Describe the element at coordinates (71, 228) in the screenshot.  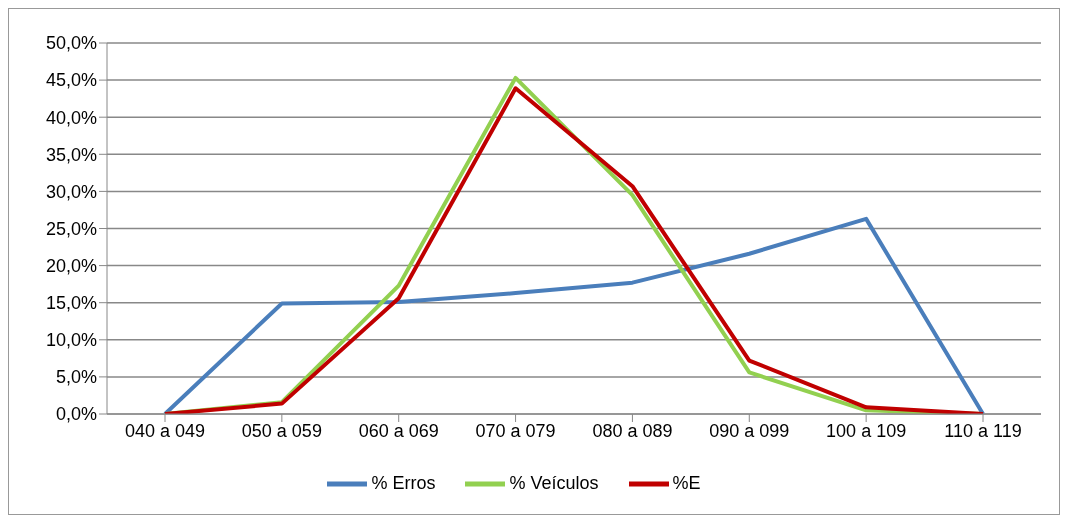
I see `y-tick-label: 25,0%` at that location.